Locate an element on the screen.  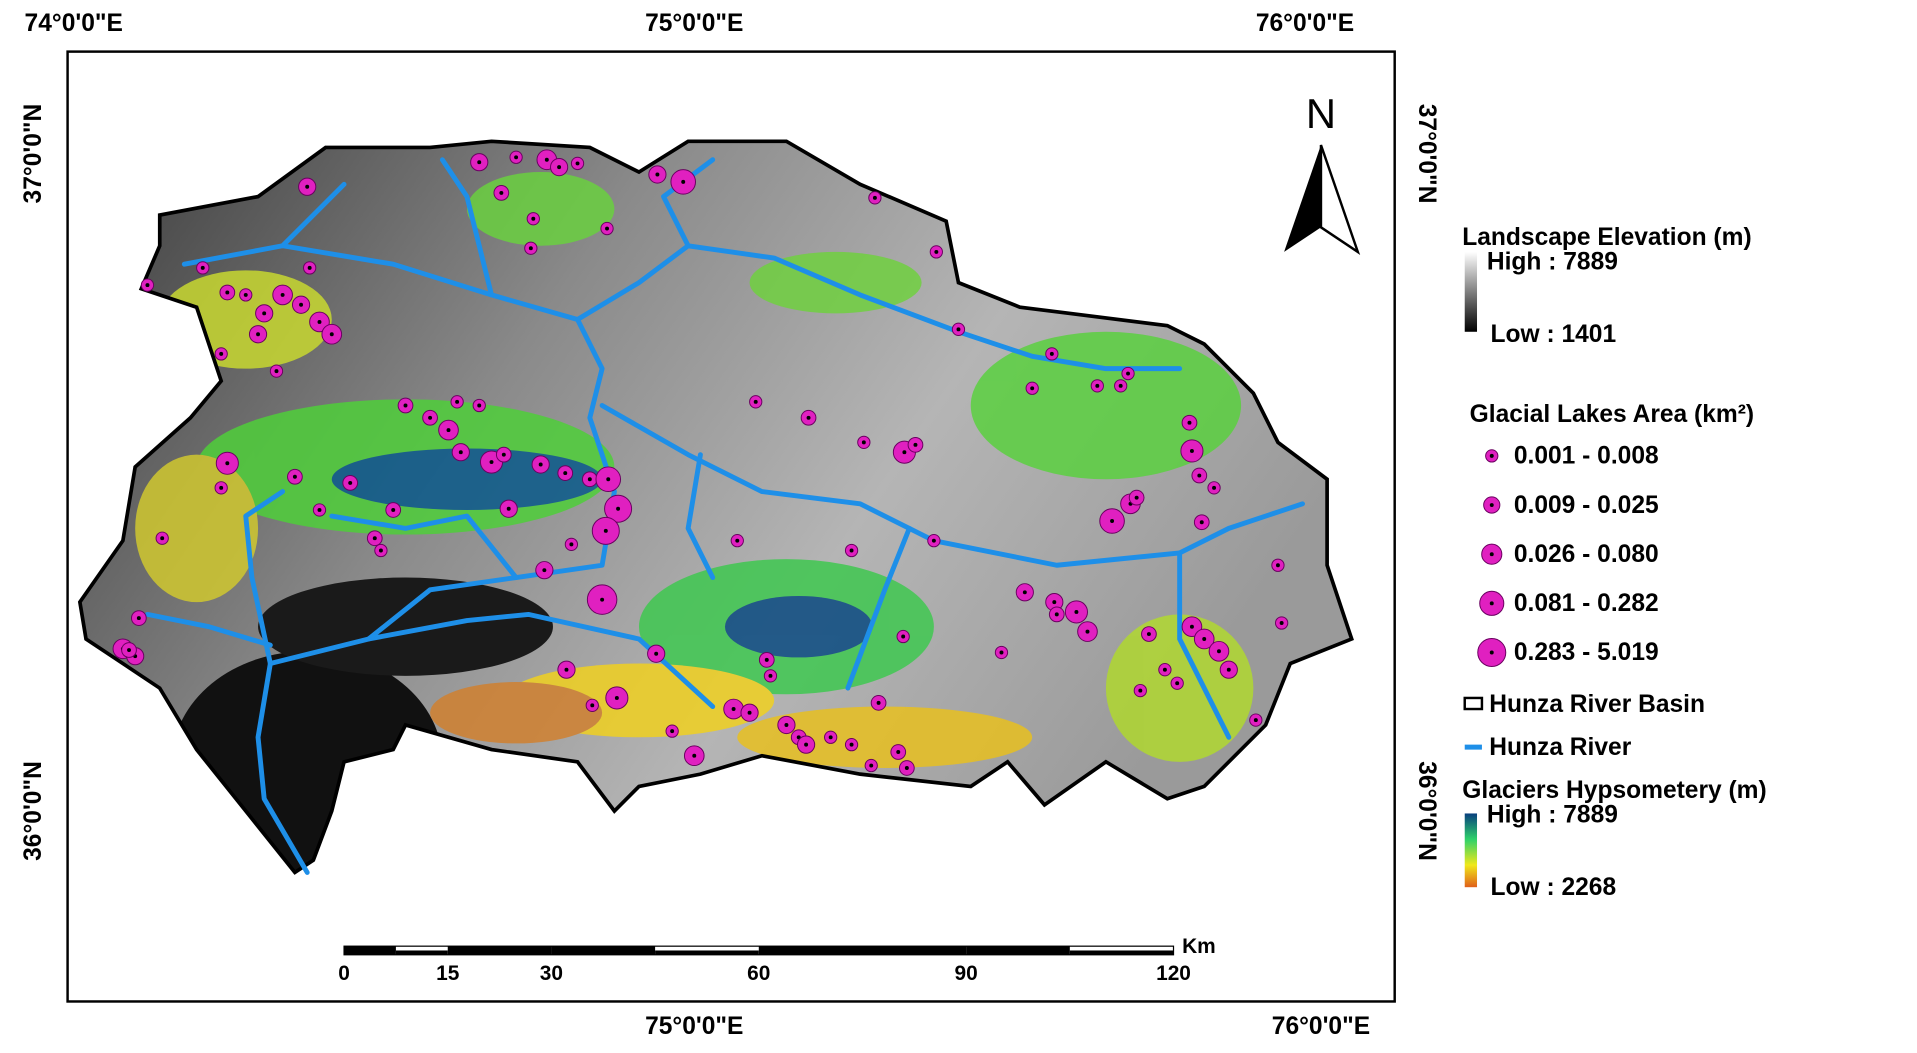
graticule-label: 36°0'0"N is located at coordinates (33, 811).